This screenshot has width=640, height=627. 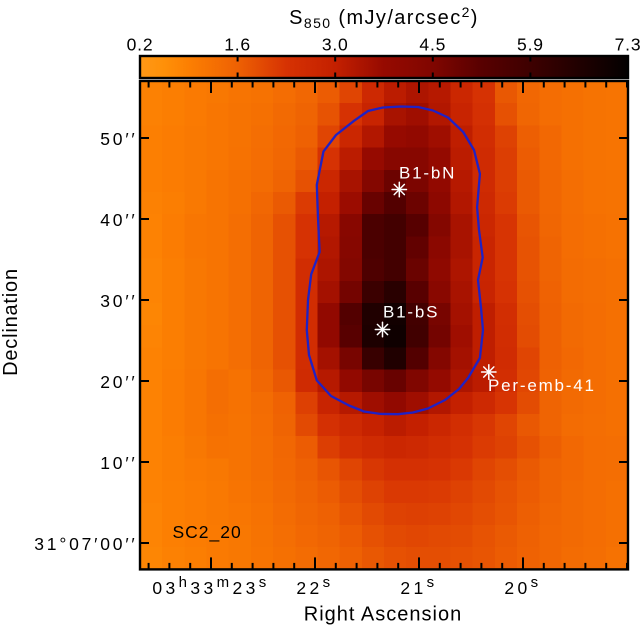 I want to click on svg-text: Per-emb-41, so click(x=542, y=385).